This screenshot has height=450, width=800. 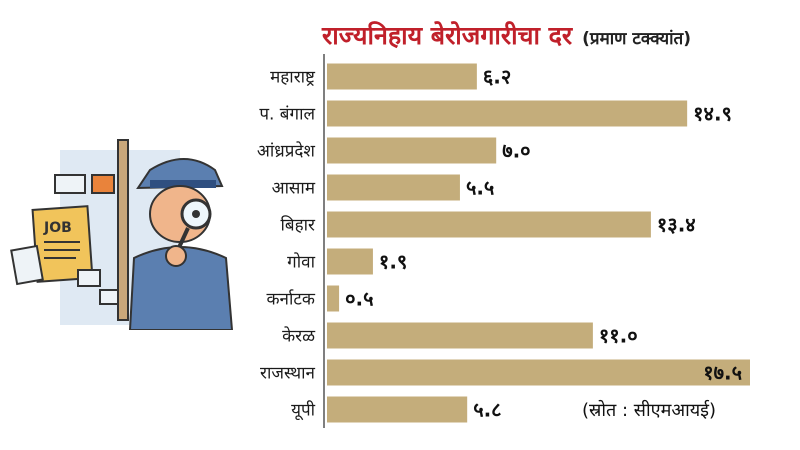 I want to click on value-label: १३.४, so click(x=676, y=225).